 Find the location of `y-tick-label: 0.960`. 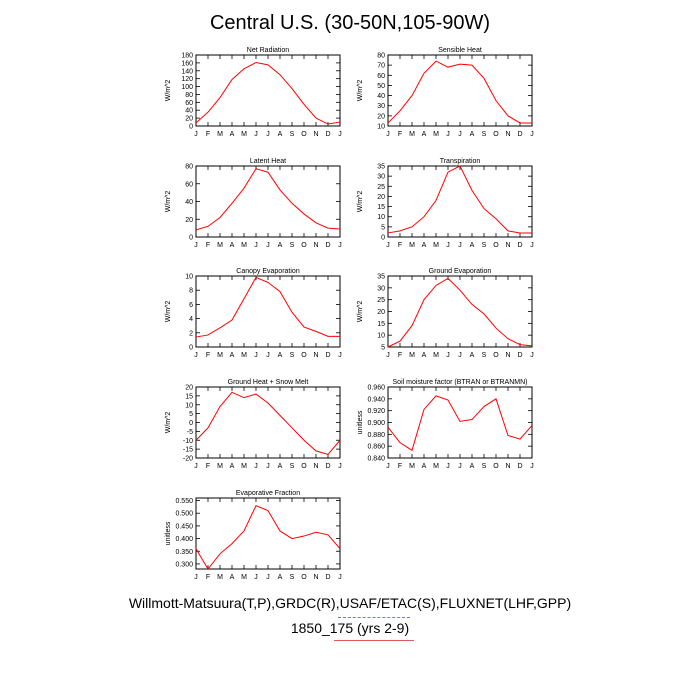

y-tick-label: 0.960 is located at coordinates (376, 388).